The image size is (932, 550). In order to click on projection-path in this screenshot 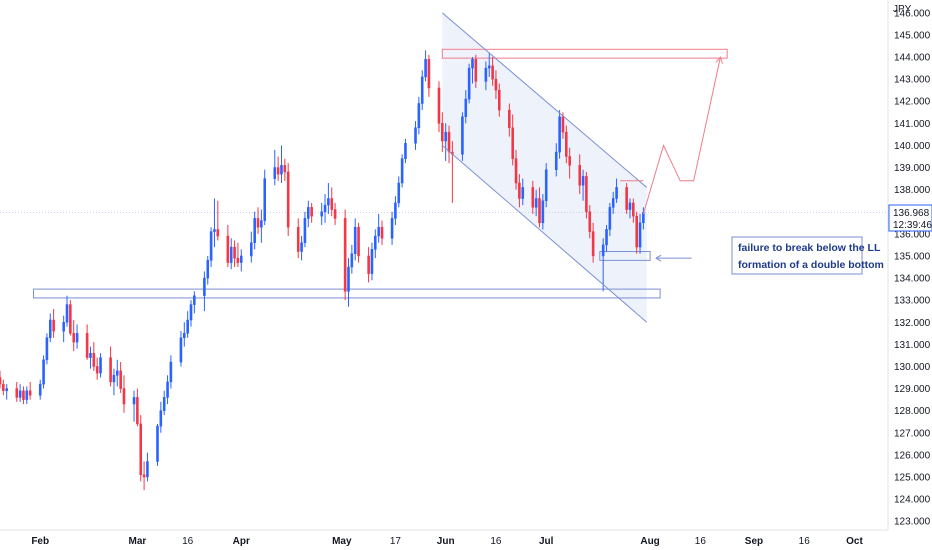, I will do `click(681, 135)`.